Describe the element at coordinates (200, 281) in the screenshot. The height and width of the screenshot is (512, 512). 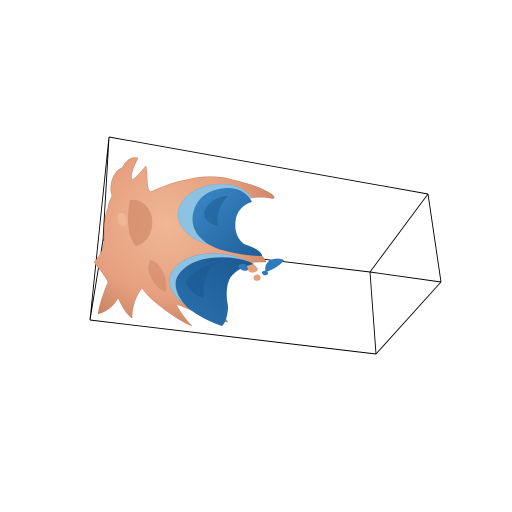
I see `inner-surface-bottom-shade` at that location.